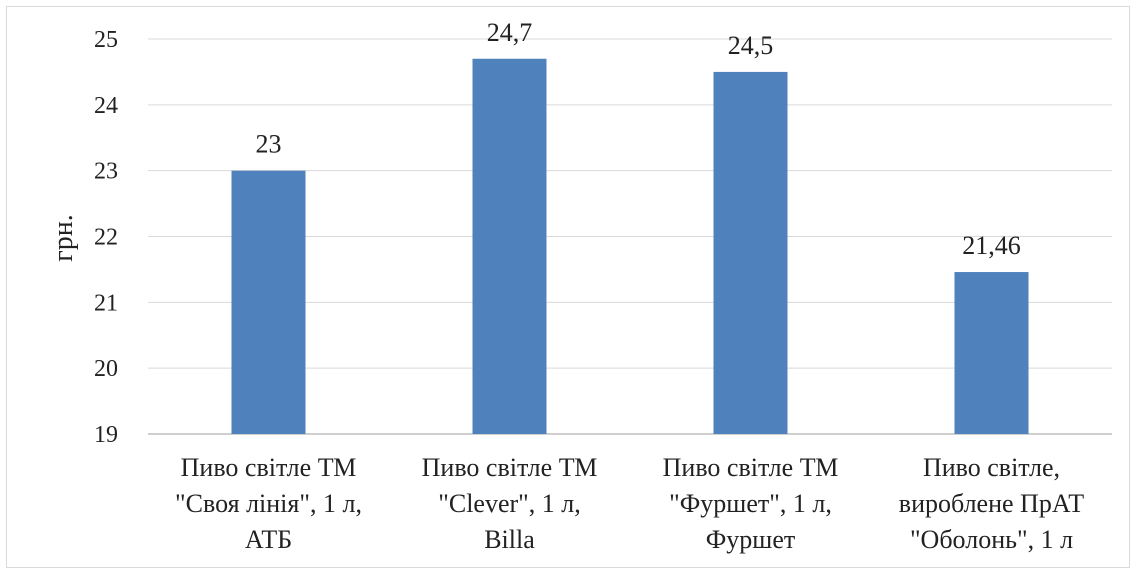 The image size is (1138, 576). Describe the element at coordinates (106, 106) in the screenshot. I see `y-tick-label: 24` at that location.